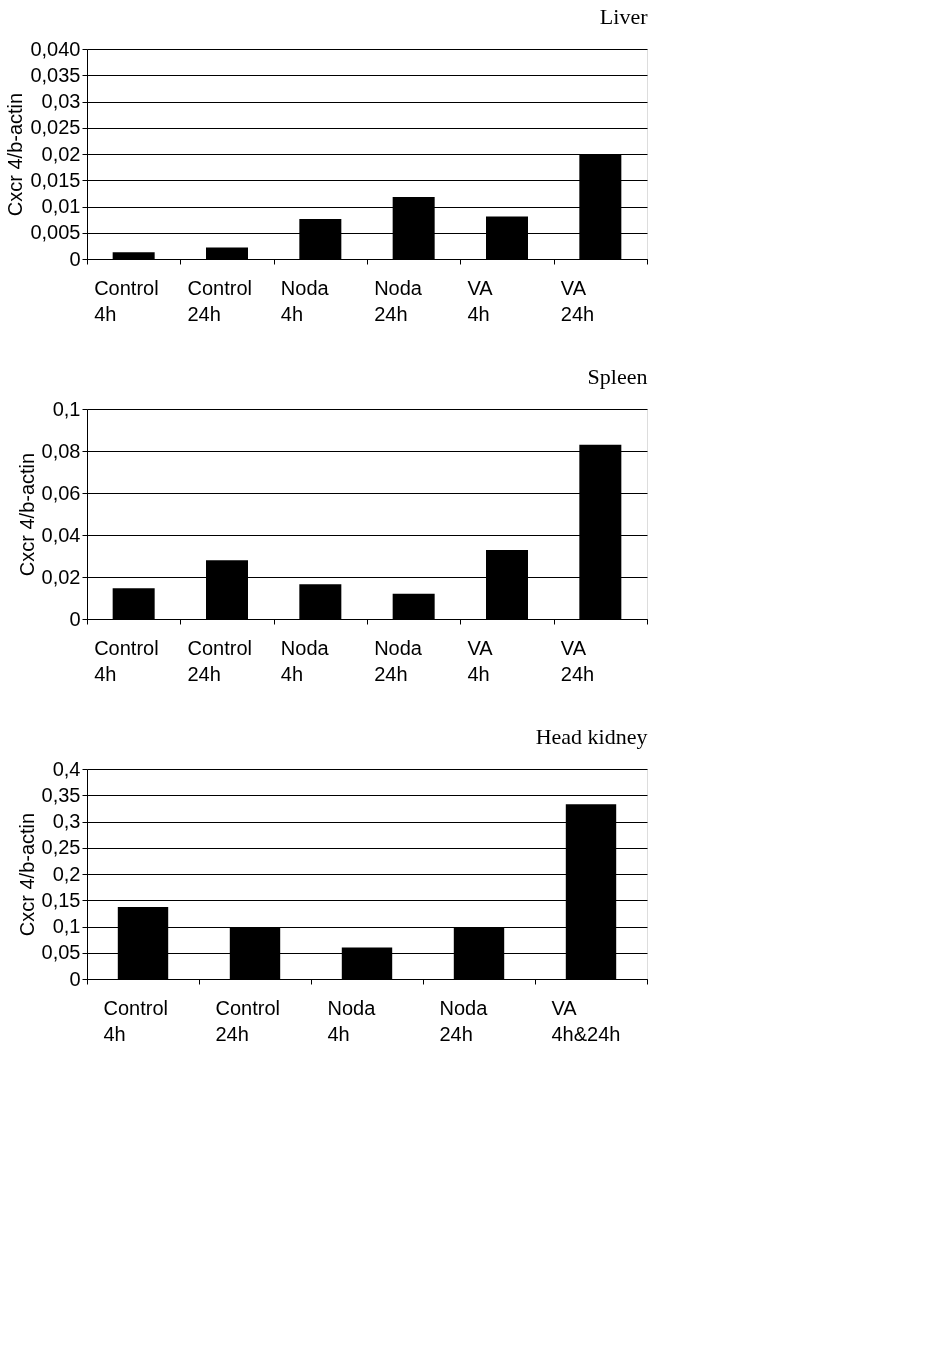 The image size is (935, 1366). Describe the element at coordinates (55, 74) in the screenshot. I see `y-tick-label: 0,035` at that location.